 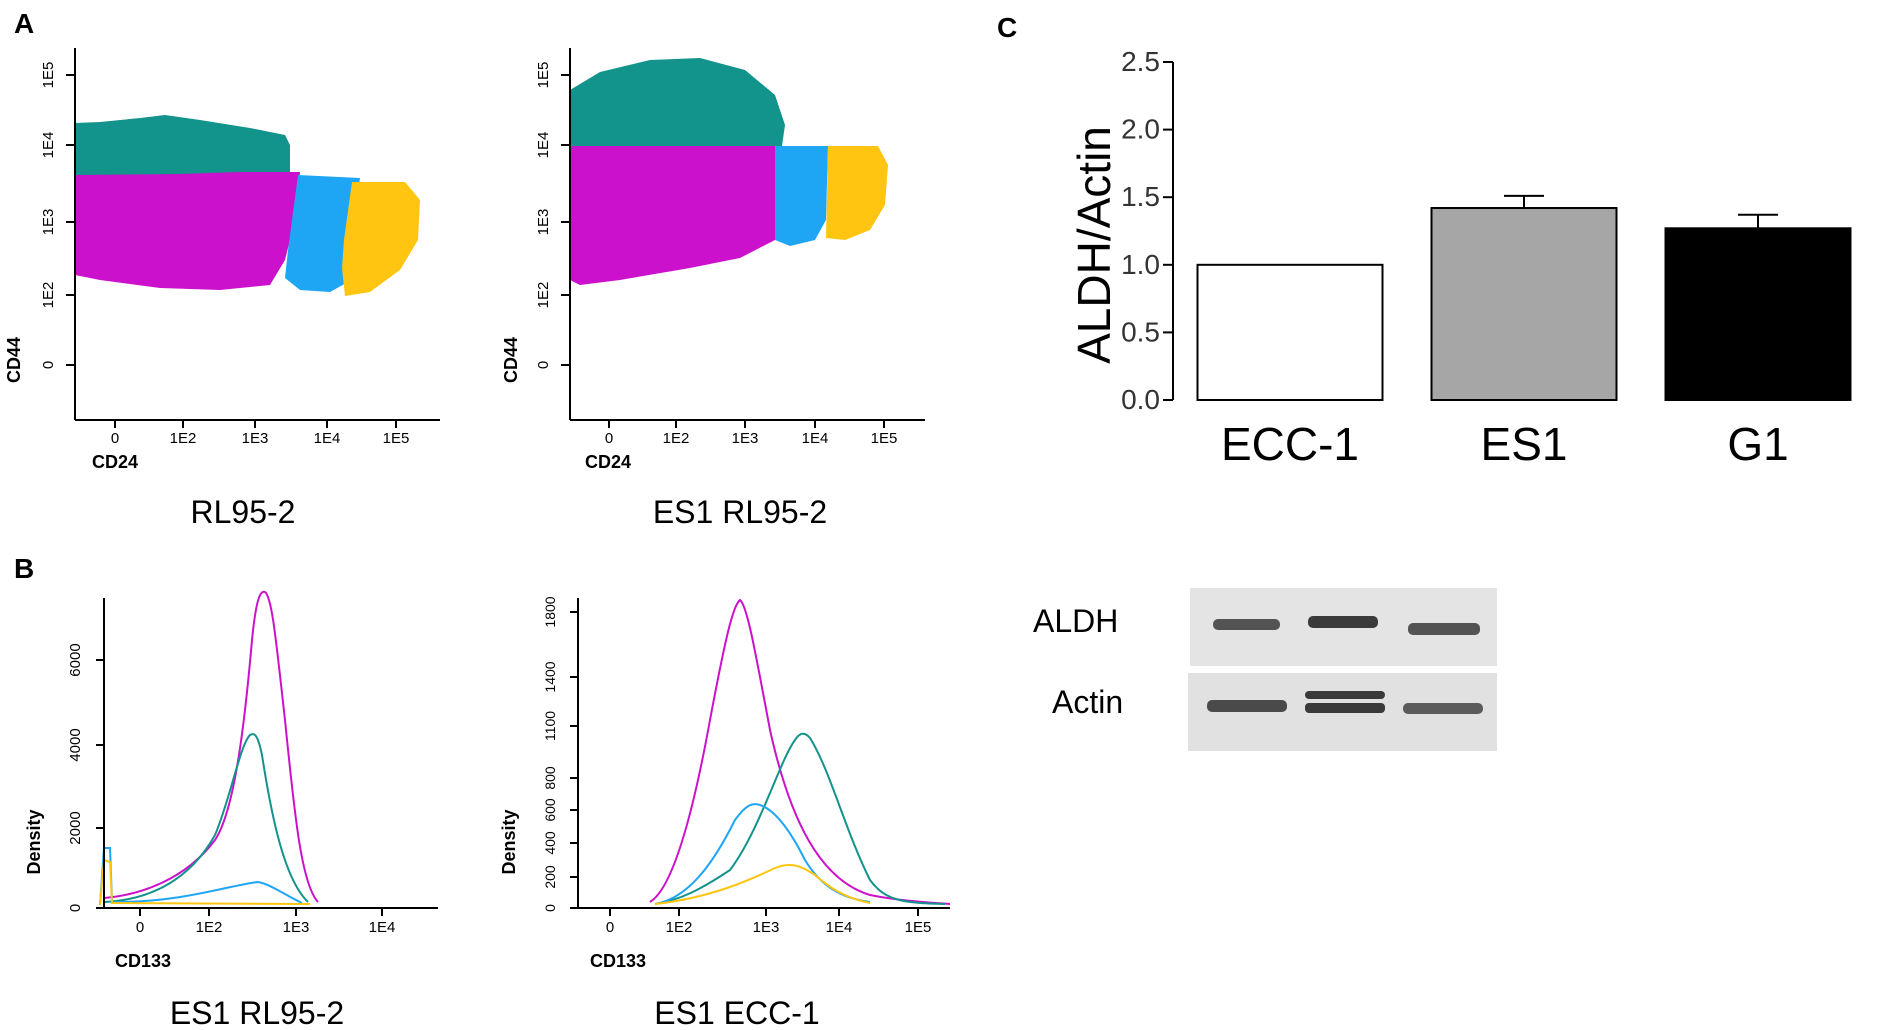 What do you see at coordinates (550, 611) in the screenshot?
I see `y-tick: 1800` at bounding box center [550, 611].